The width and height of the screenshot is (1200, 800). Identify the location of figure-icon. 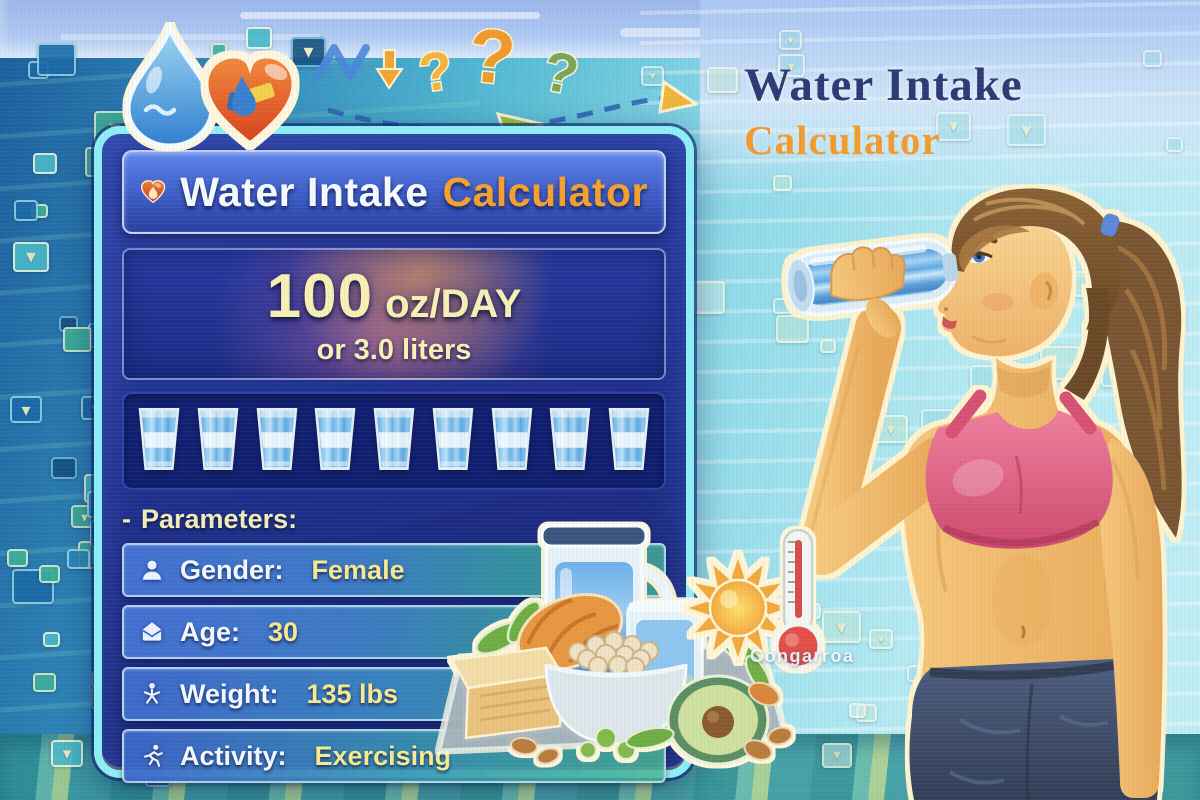
(152, 694).